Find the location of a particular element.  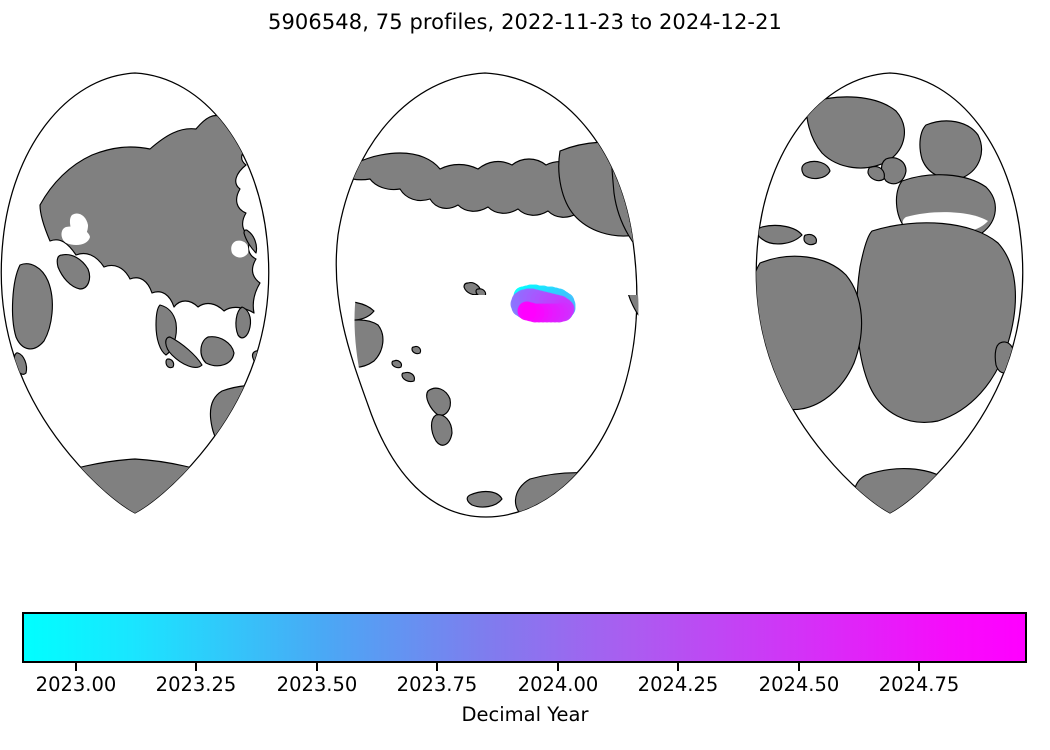

land-nz-south is located at coordinates (441, 430).